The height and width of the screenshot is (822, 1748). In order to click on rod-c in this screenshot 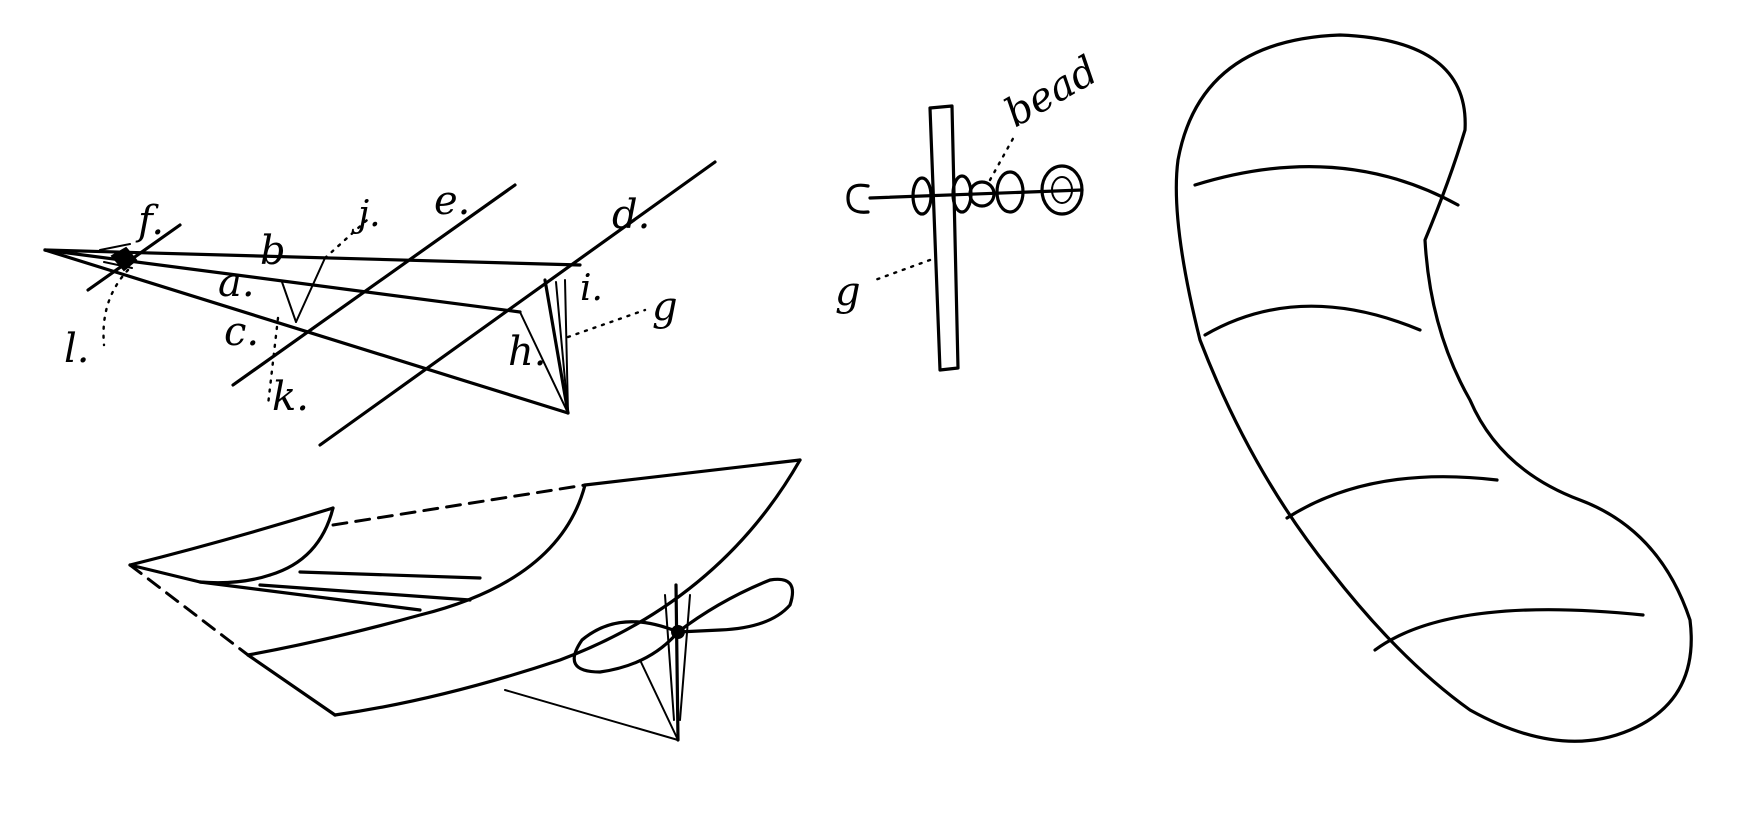, I will do `click(306, 331)`.